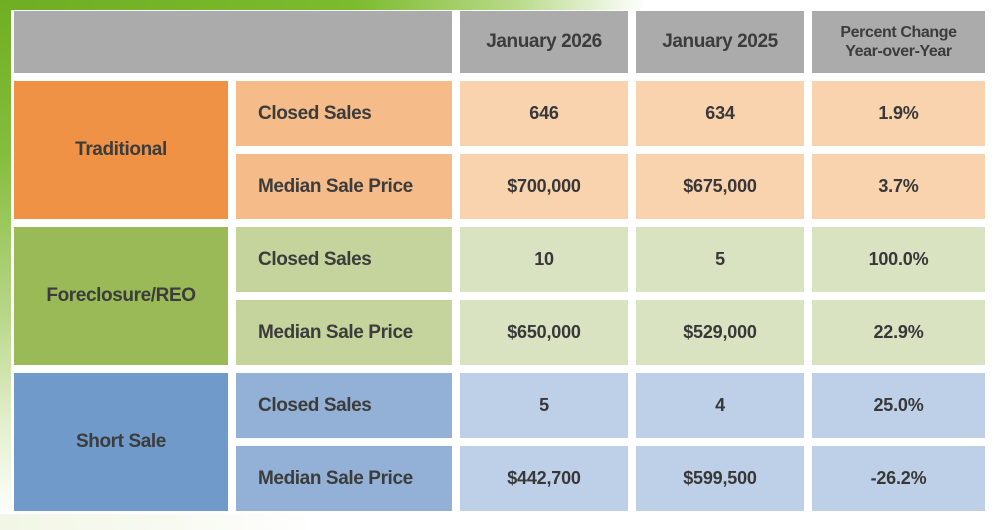 Image resolution: width=994 pixels, height=530 pixels. Describe the element at coordinates (121, 442) in the screenshot. I see `category-short-sale: Short Sale` at that location.